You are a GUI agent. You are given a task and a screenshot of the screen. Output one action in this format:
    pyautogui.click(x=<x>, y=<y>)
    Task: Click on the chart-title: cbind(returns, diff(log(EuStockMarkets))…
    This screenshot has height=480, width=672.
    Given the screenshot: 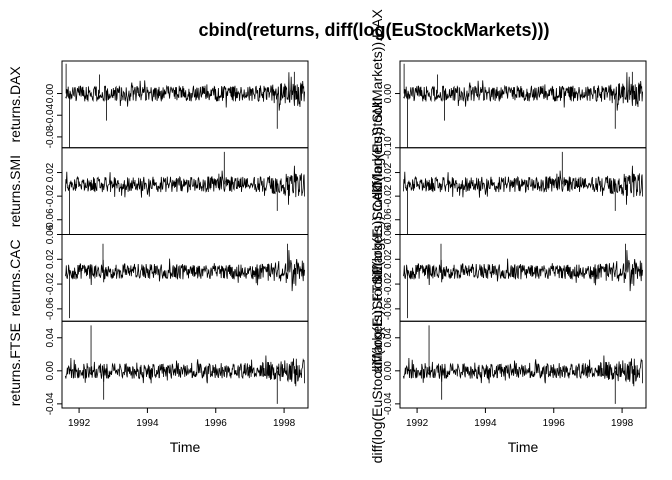 What is the action you would take?
    pyautogui.click(x=373, y=30)
    